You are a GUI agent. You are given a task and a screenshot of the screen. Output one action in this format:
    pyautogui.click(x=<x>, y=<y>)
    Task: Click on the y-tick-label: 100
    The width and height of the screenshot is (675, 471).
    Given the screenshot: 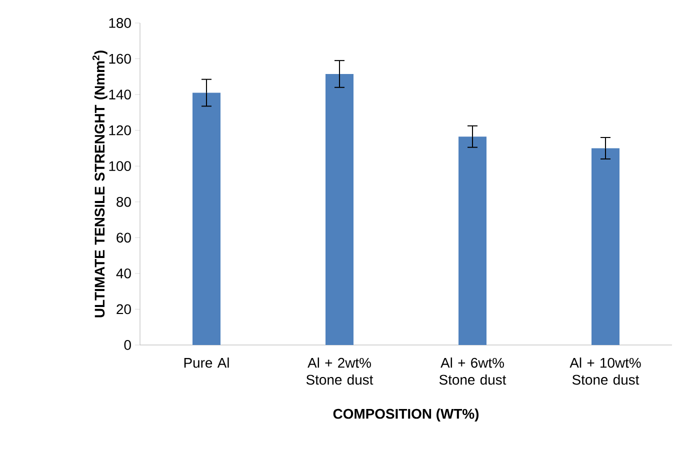 What is the action you would take?
    pyautogui.click(x=120, y=166)
    